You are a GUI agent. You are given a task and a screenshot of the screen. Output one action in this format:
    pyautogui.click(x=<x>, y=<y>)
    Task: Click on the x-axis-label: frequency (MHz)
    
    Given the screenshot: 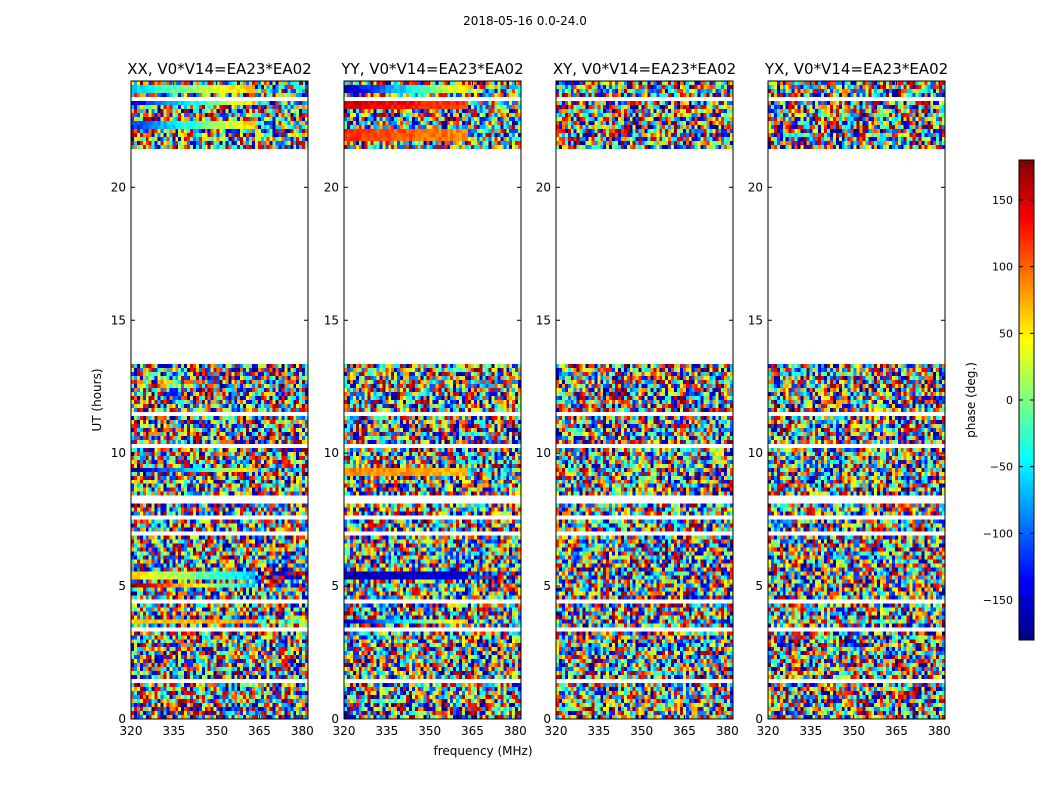 What is the action you would take?
    pyautogui.click(x=482, y=751)
    